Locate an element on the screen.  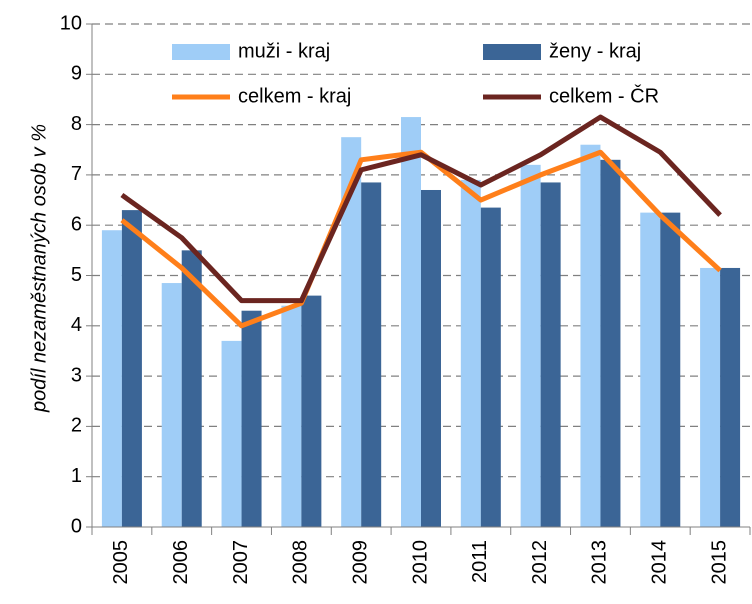
y-tick-label: 0 is located at coordinates (76, 526).